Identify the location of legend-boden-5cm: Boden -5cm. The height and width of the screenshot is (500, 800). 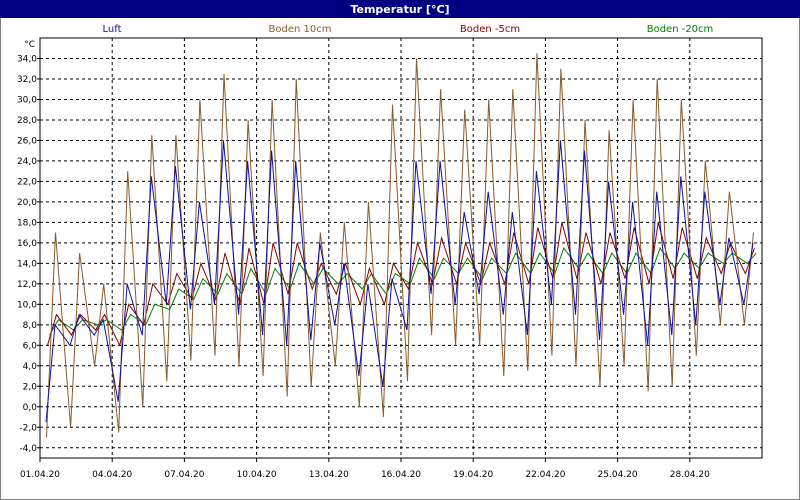
(490, 29).